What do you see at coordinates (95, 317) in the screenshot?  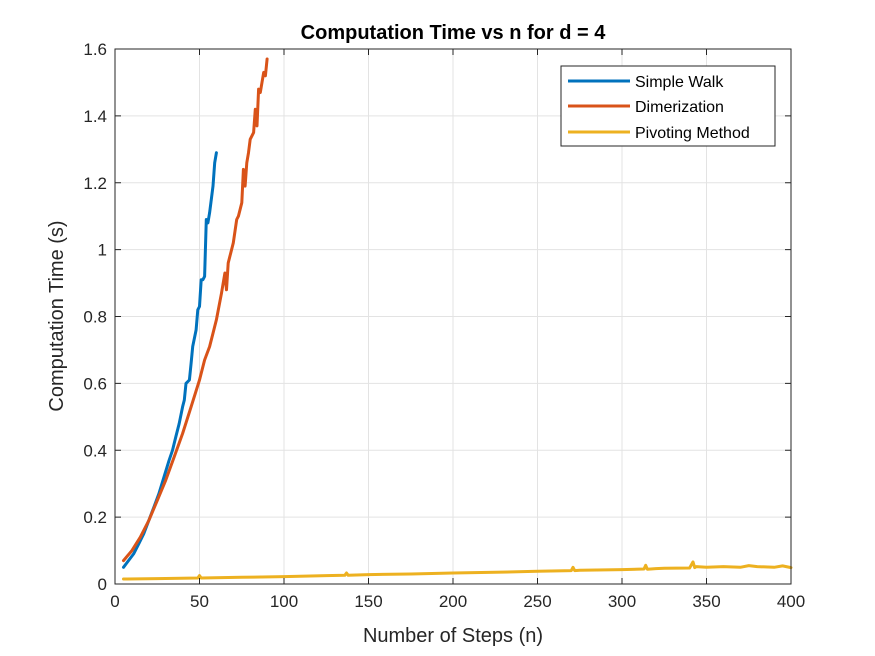 I see `y-tick-label-0-8: 0.8` at bounding box center [95, 317].